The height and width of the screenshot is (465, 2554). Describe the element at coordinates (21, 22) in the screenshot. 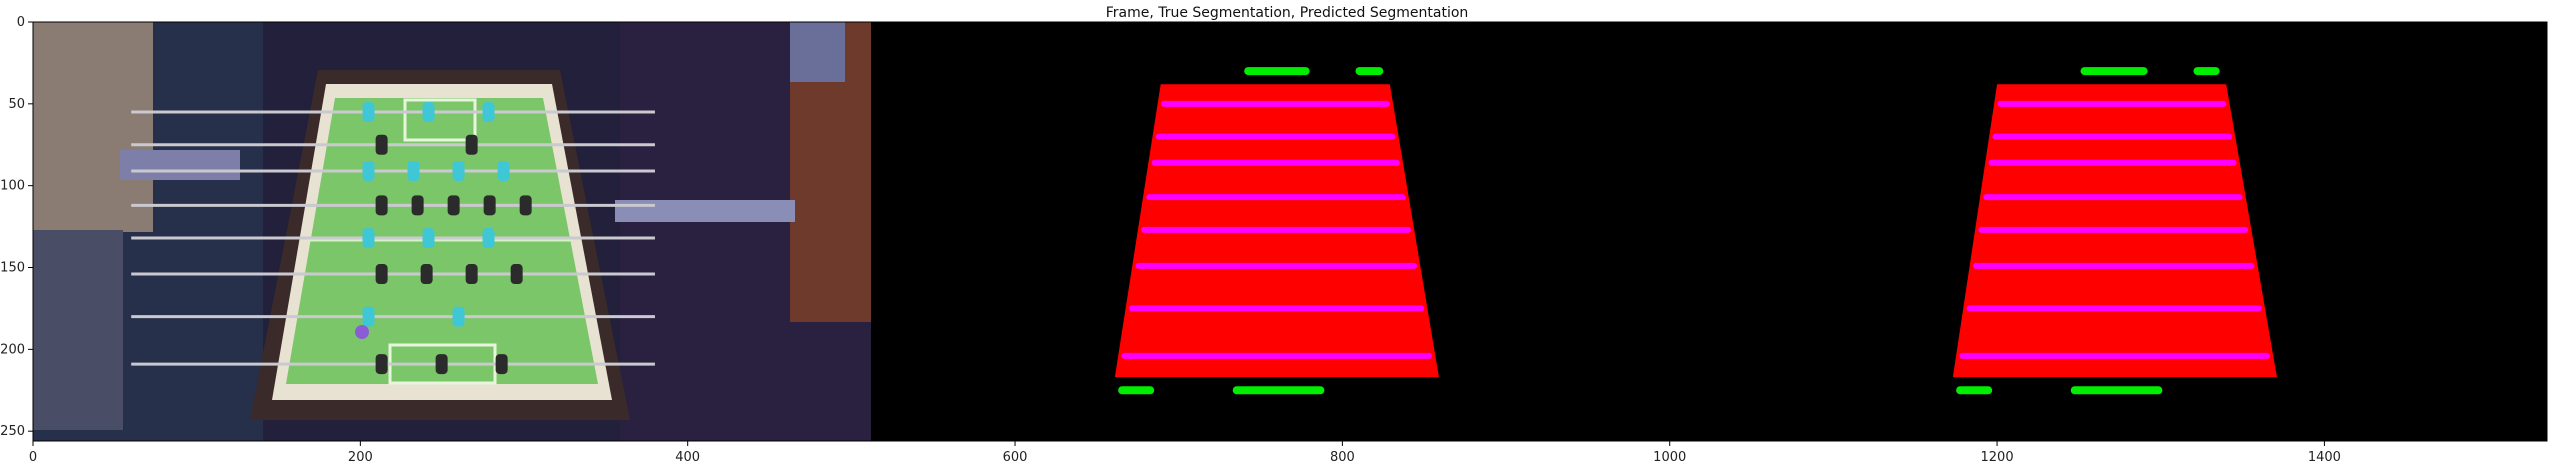

I see `y-tick-label: 0` at that location.